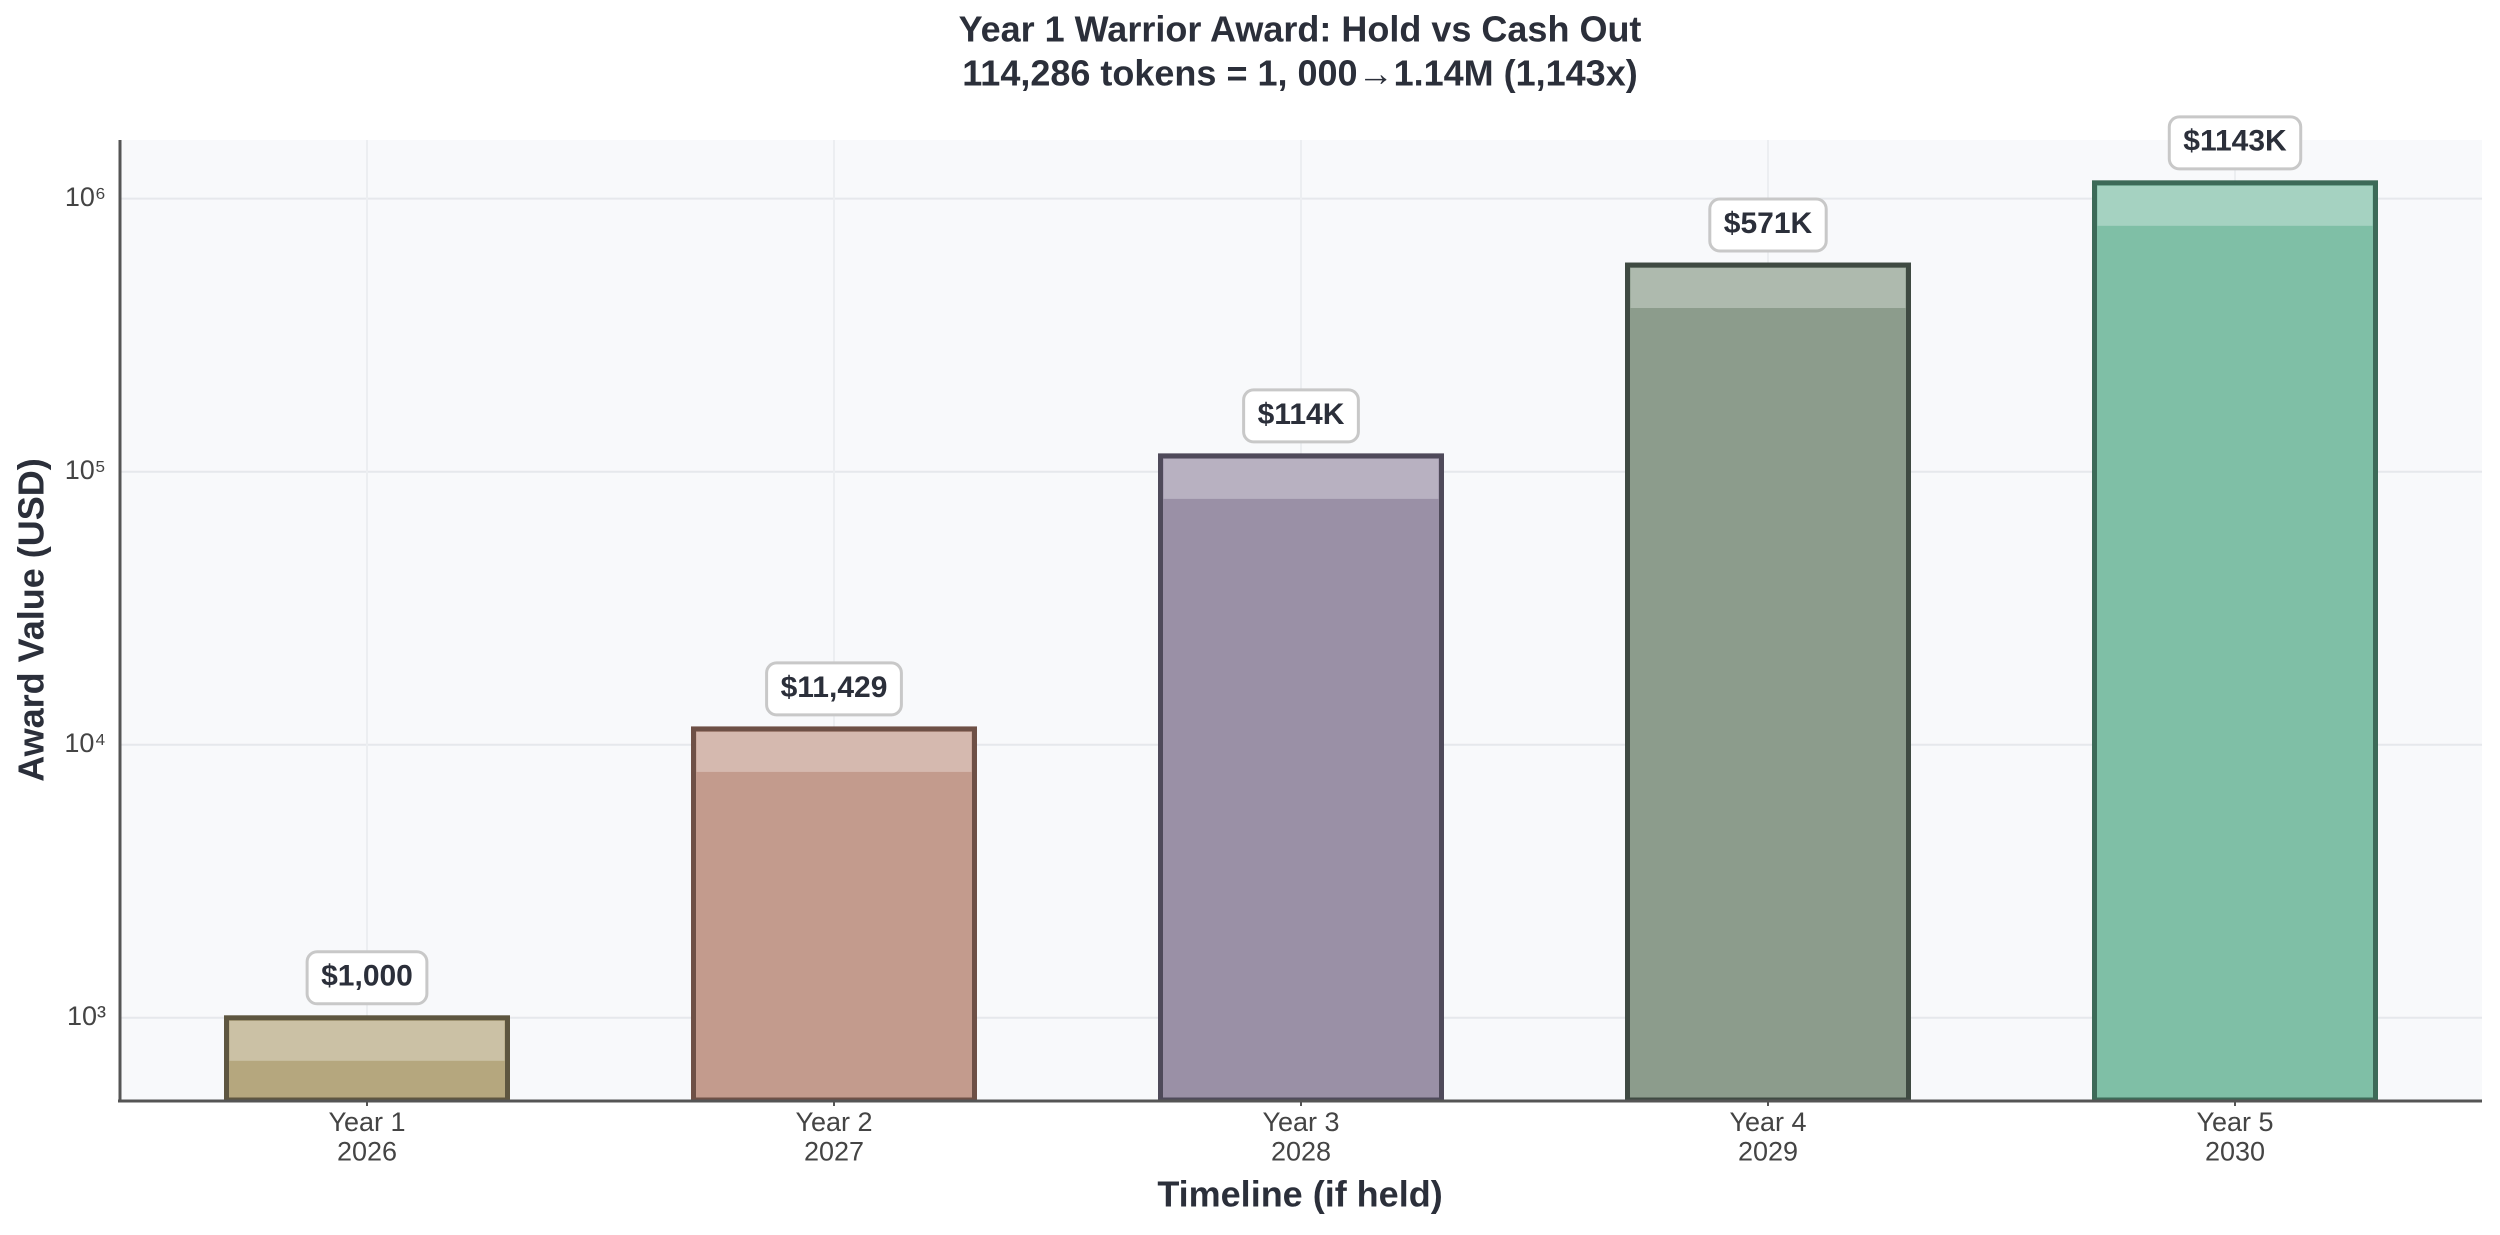 Image resolution: width=2500 pixels, height=1235 pixels. What do you see at coordinates (1299, 73) in the screenshot?
I see `chart-subtitle: 114,286 tokens = 1, 000→1.14M (1,143x)` at bounding box center [1299, 73].